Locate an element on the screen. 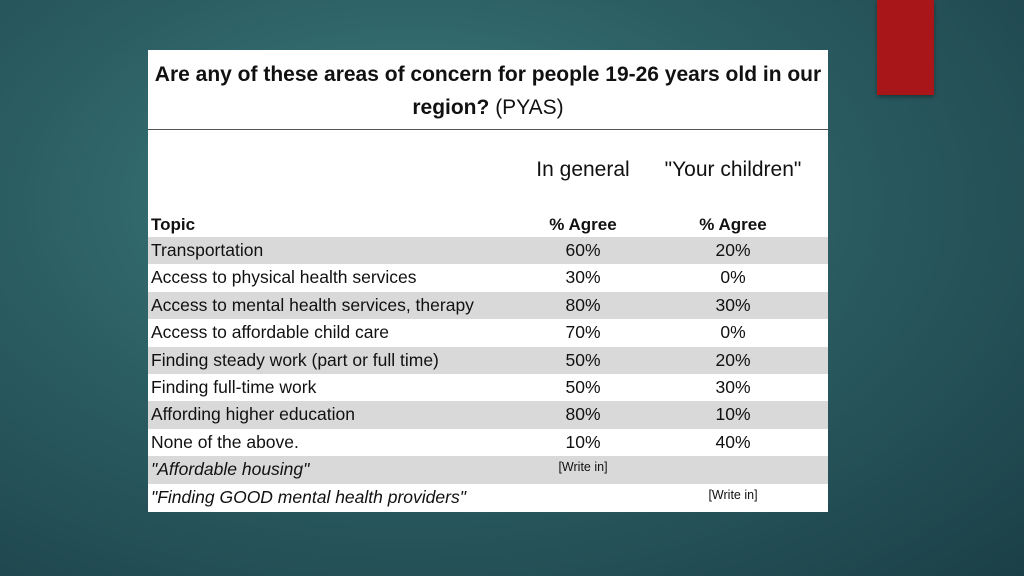 Image resolution: width=1024 pixels, height=576 pixels. row-topic: Access to physical health services is located at coordinates (284, 277).